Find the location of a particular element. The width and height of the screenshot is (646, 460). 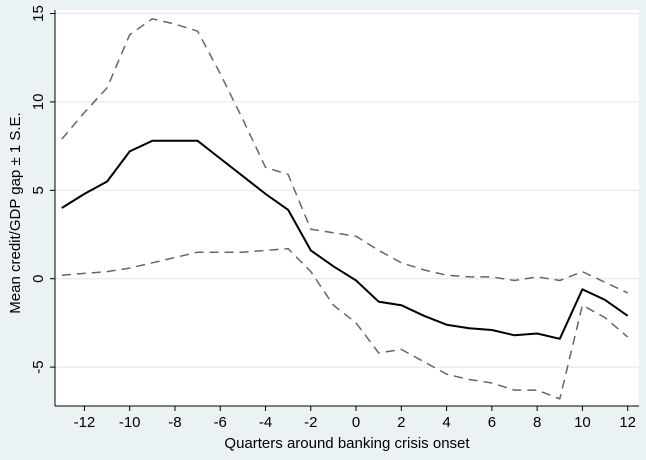

x-tick-label: -6 is located at coordinates (220, 422).